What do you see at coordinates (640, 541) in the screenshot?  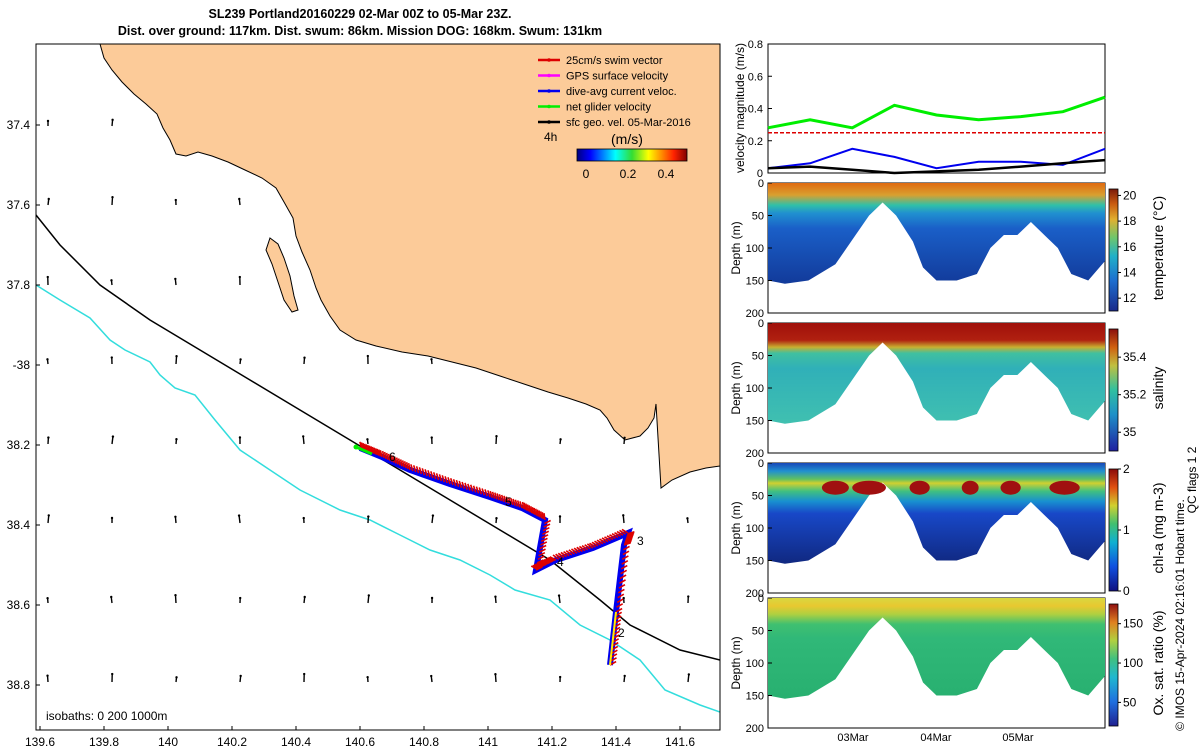 I see `track-day-label: 3` at bounding box center [640, 541].